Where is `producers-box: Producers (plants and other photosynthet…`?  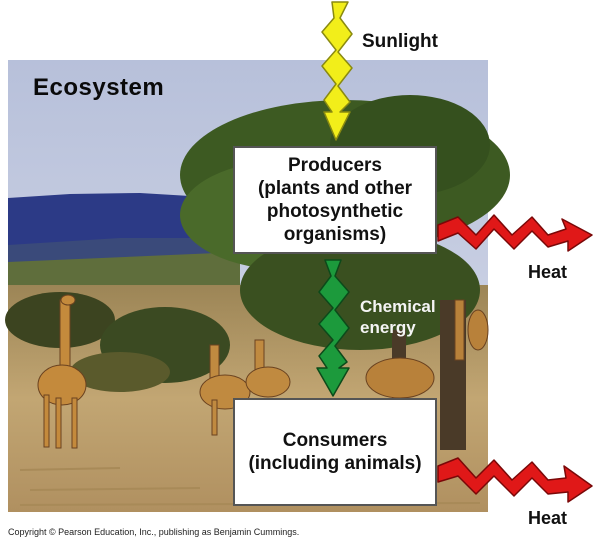 producers-box: Producers (plants and other photosynthet… is located at coordinates (335, 200).